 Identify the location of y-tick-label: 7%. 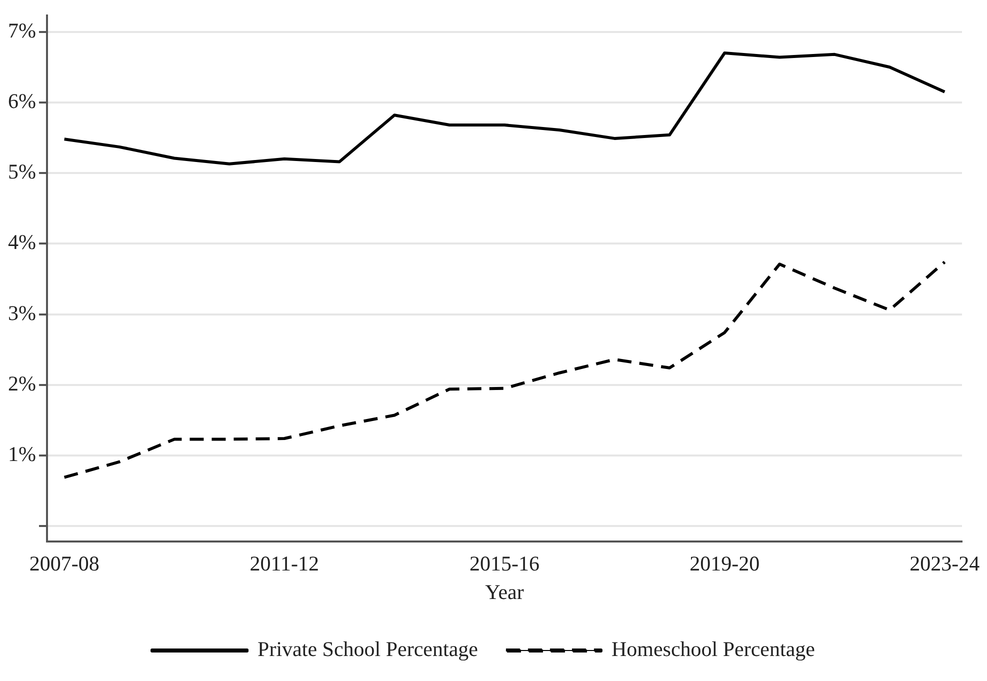
(22, 30).